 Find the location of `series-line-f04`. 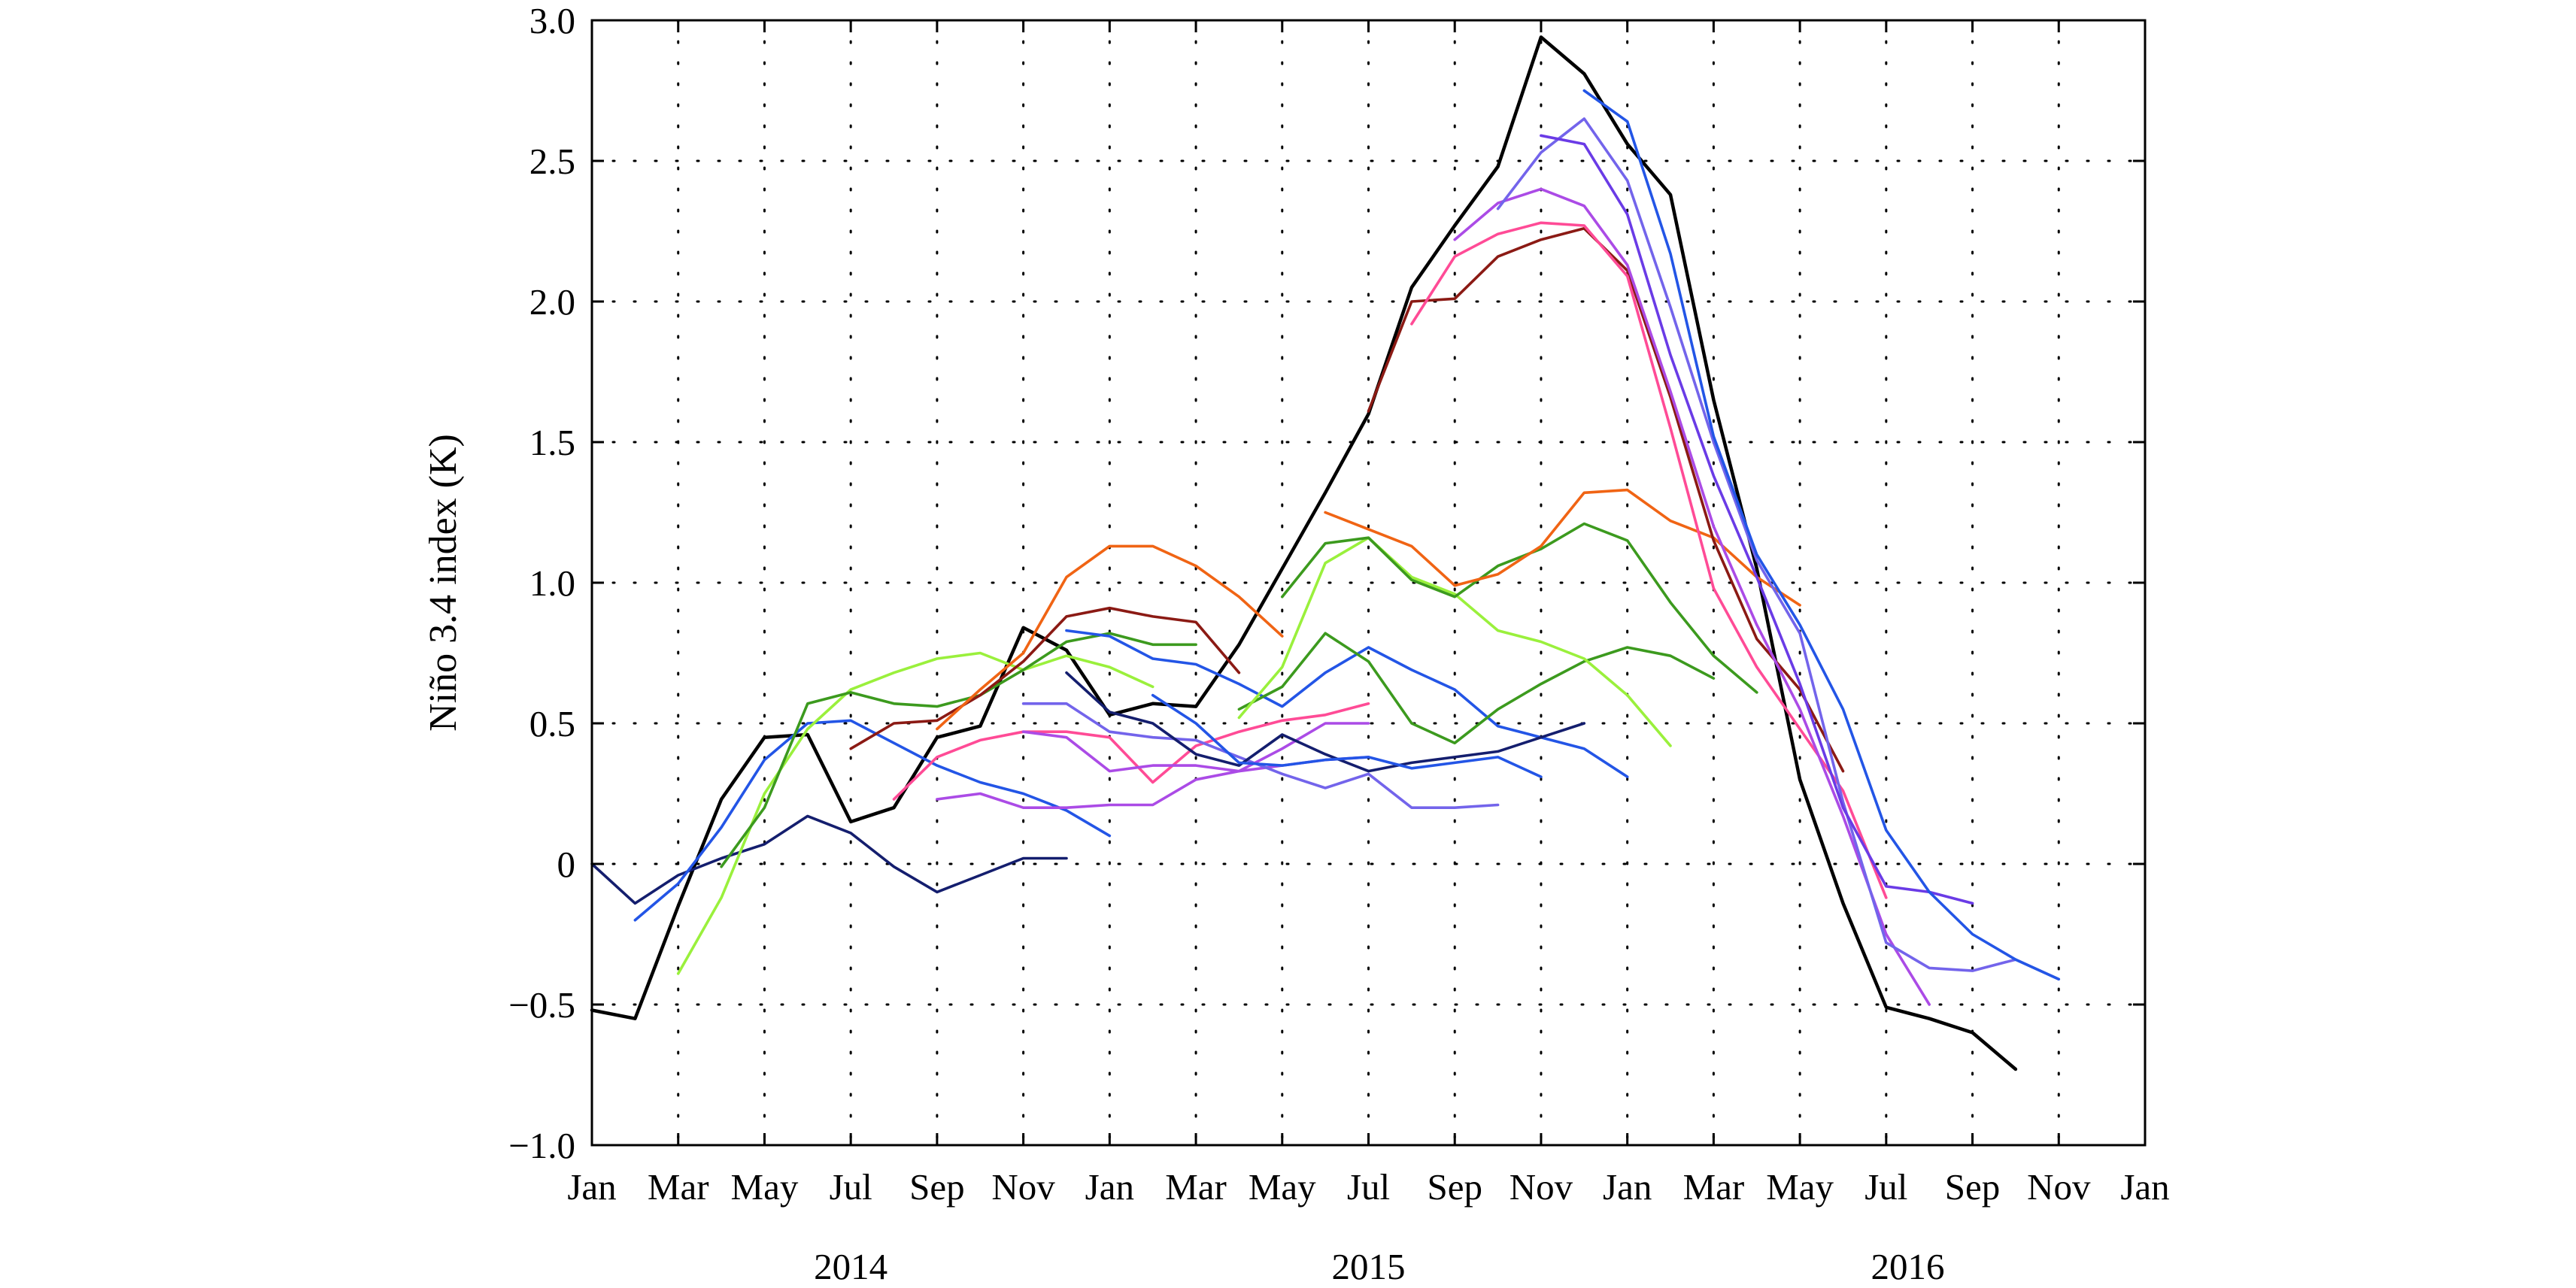

series-line-f04 is located at coordinates (958, 750).